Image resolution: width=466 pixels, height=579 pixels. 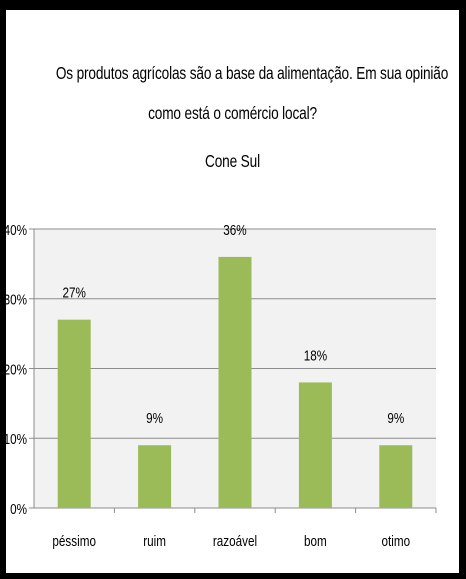 What do you see at coordinates (16, 369) in the screenshot?
I see `y-tick-label: 20%` at bounding box center [16, 369].